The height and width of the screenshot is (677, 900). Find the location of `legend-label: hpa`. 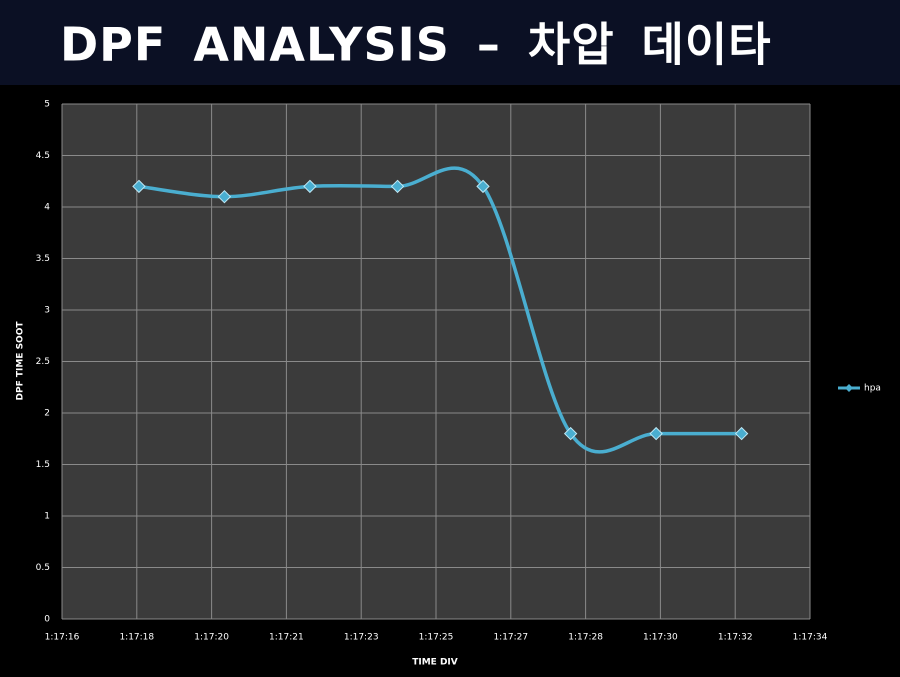

legend-label: hpa is located at coordinates (872, 389).